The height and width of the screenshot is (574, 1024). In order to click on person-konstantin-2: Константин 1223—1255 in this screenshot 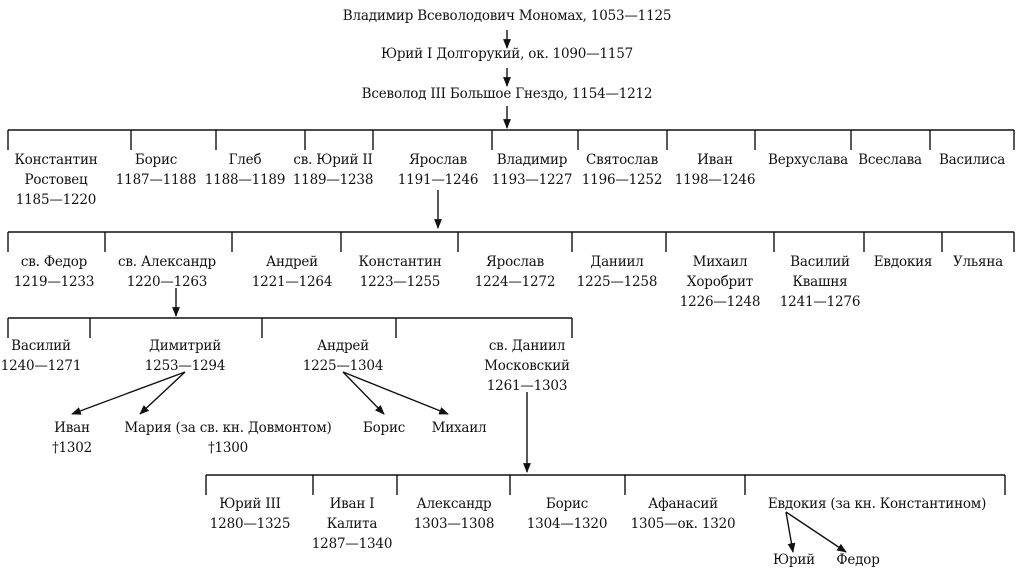, I will do `click(399, 272)`.